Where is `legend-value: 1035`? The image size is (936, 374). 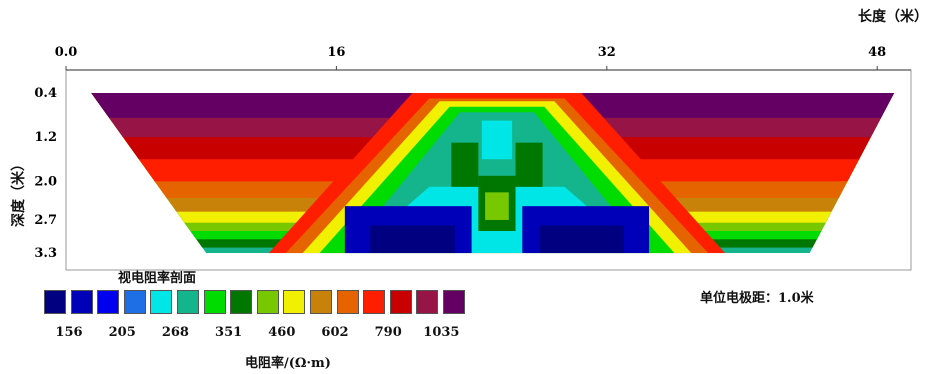 legend-value: 1035 is located at coordinates (441, 332).